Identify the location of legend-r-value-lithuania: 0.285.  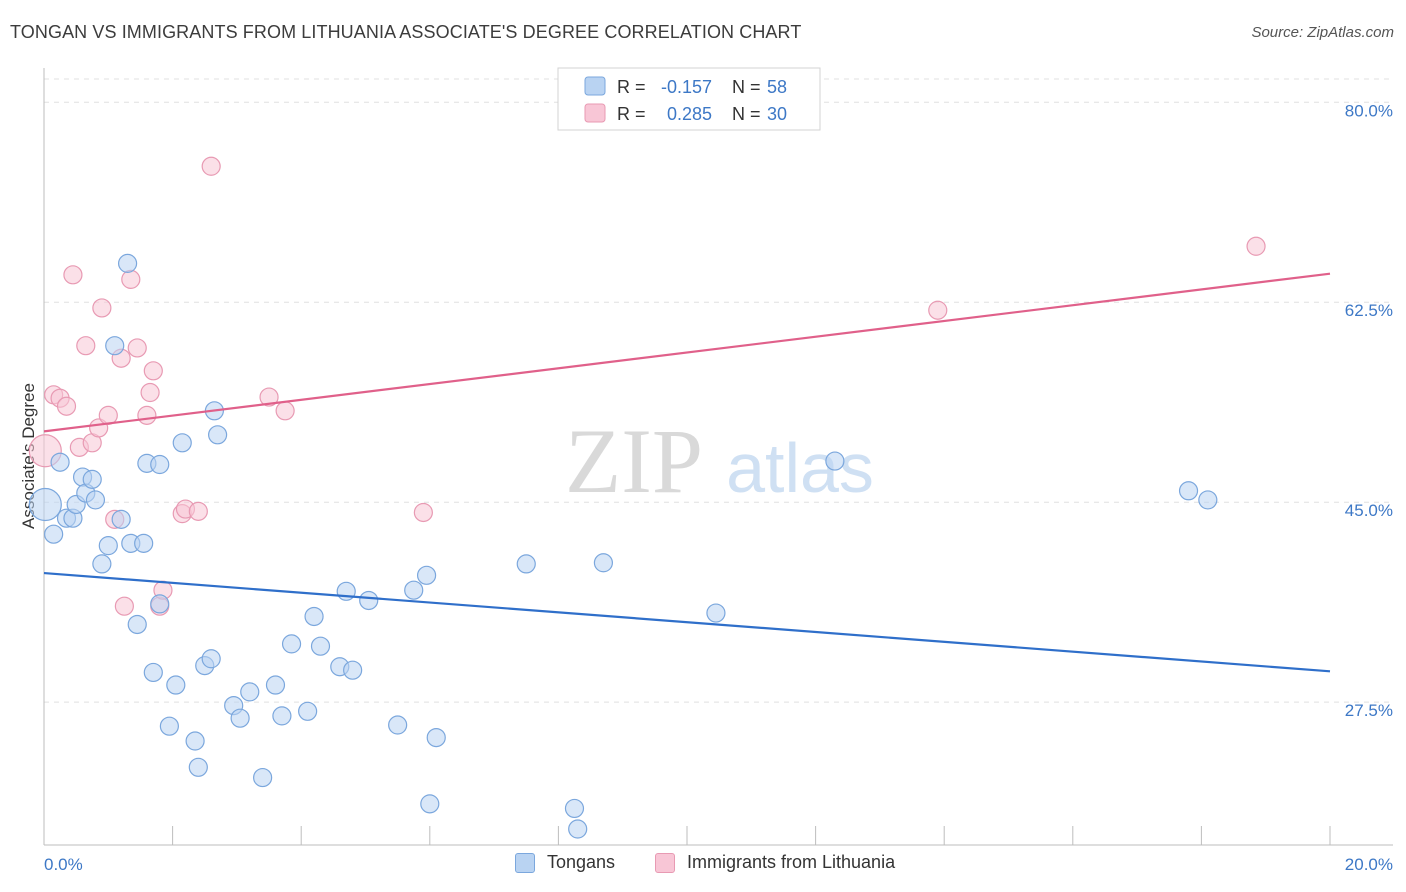
(689, 114).